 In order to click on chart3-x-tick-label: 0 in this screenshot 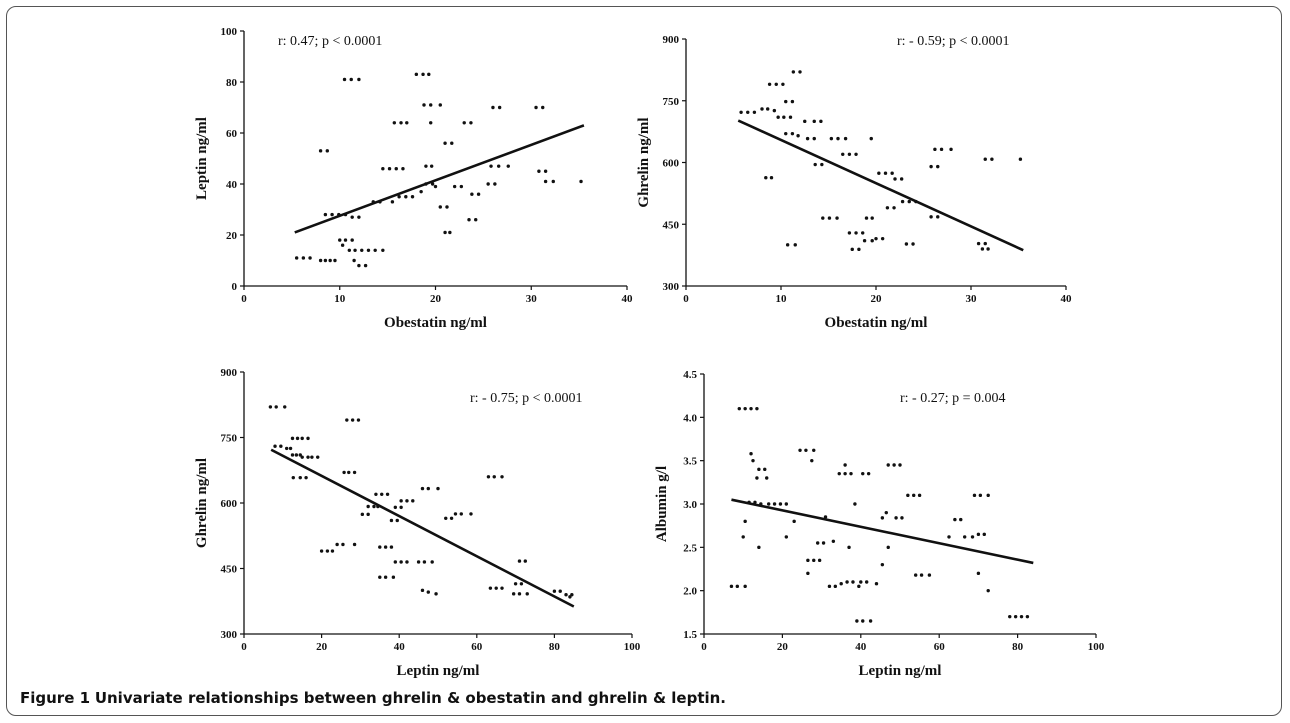, I will do `click(244, 647)`.